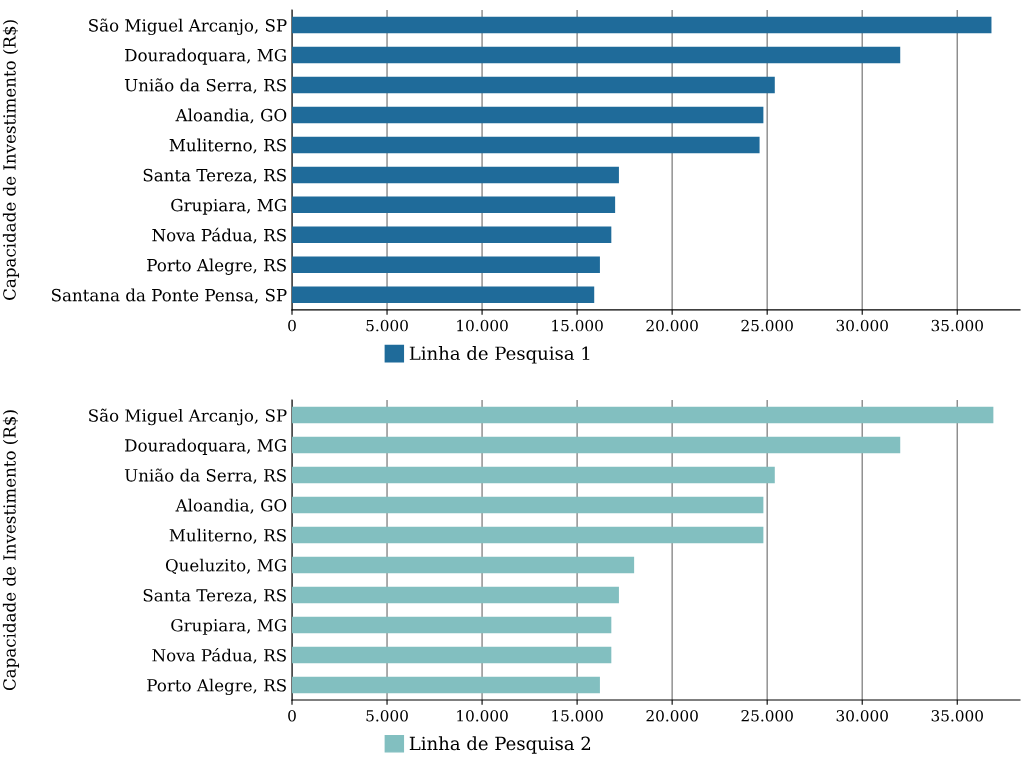 The height and width of the screenshot is (765, 1021). Describe the element at coordinates (169, 296) in the screenshot. I see `y-tick-label: Santana da Ponte Pensa, SP` at that location.